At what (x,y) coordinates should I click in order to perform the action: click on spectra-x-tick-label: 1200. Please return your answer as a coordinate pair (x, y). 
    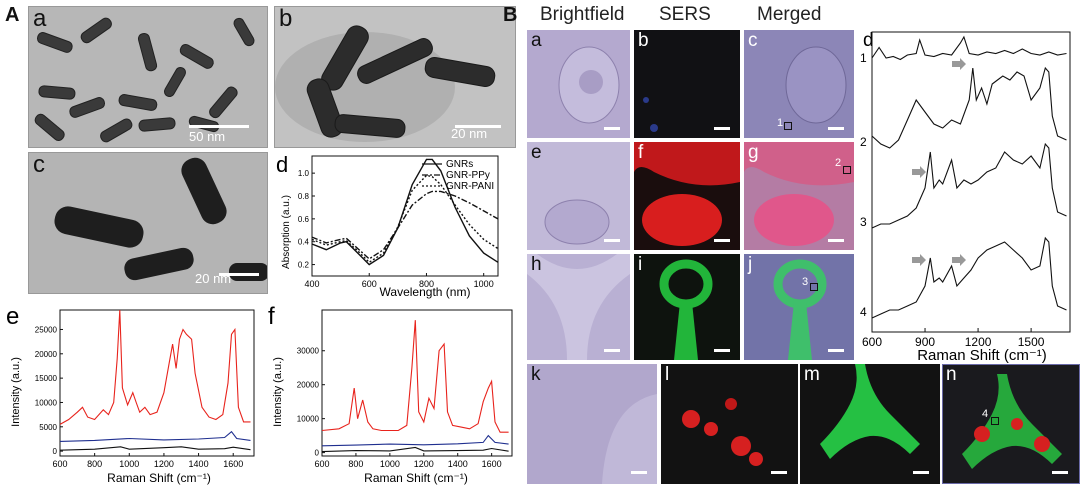
    Looking at the image, I should click on (978, 342).